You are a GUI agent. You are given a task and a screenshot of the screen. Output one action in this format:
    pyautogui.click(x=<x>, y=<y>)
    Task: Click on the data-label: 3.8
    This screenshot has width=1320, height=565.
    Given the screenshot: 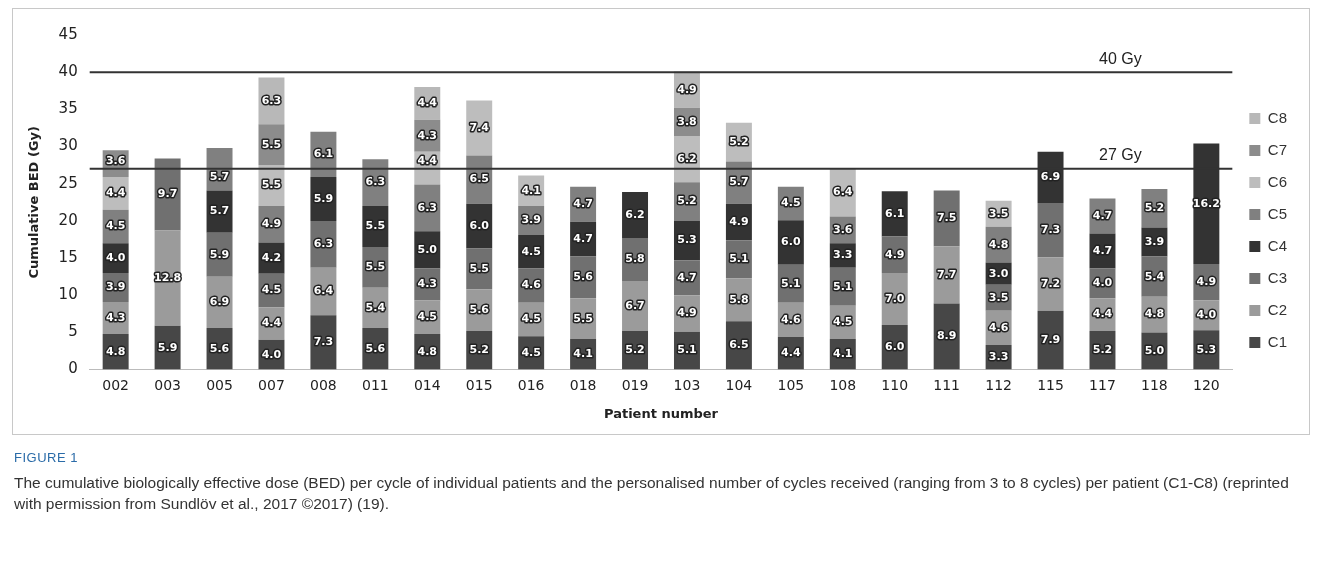 What is the action you would take?
    pyautogui.click(x=687, y=121)
    